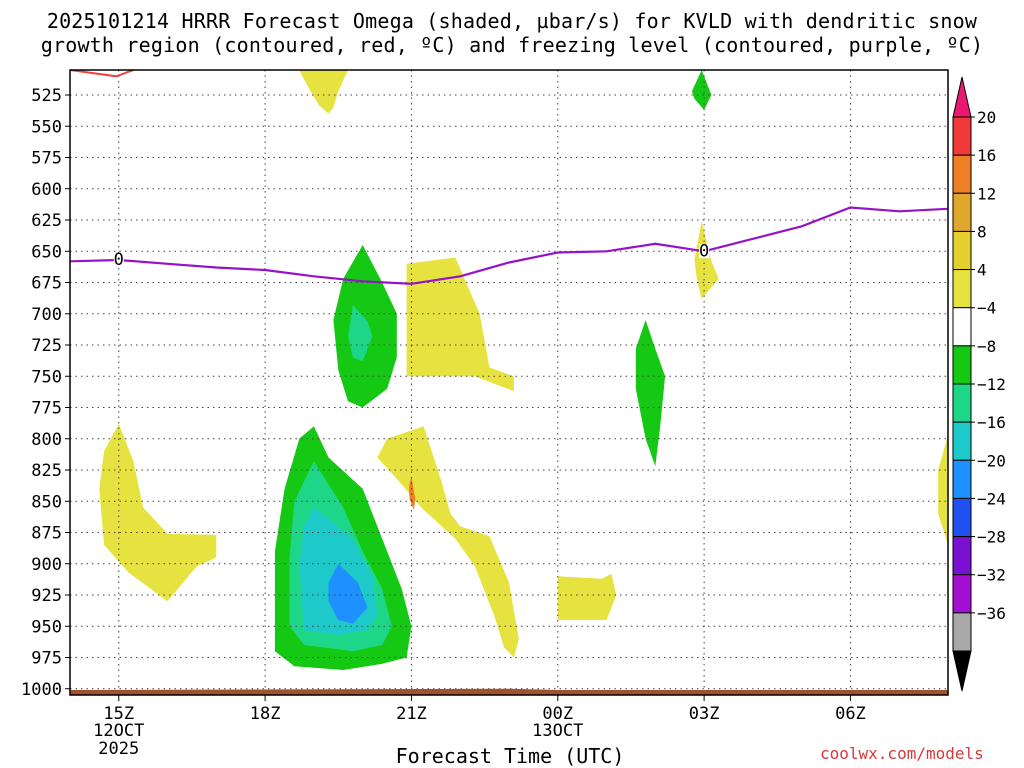  Describe the element at coordinates (265, 714) in the screenshot. I see `x-tick-label-18Z: 18Z` at that location.